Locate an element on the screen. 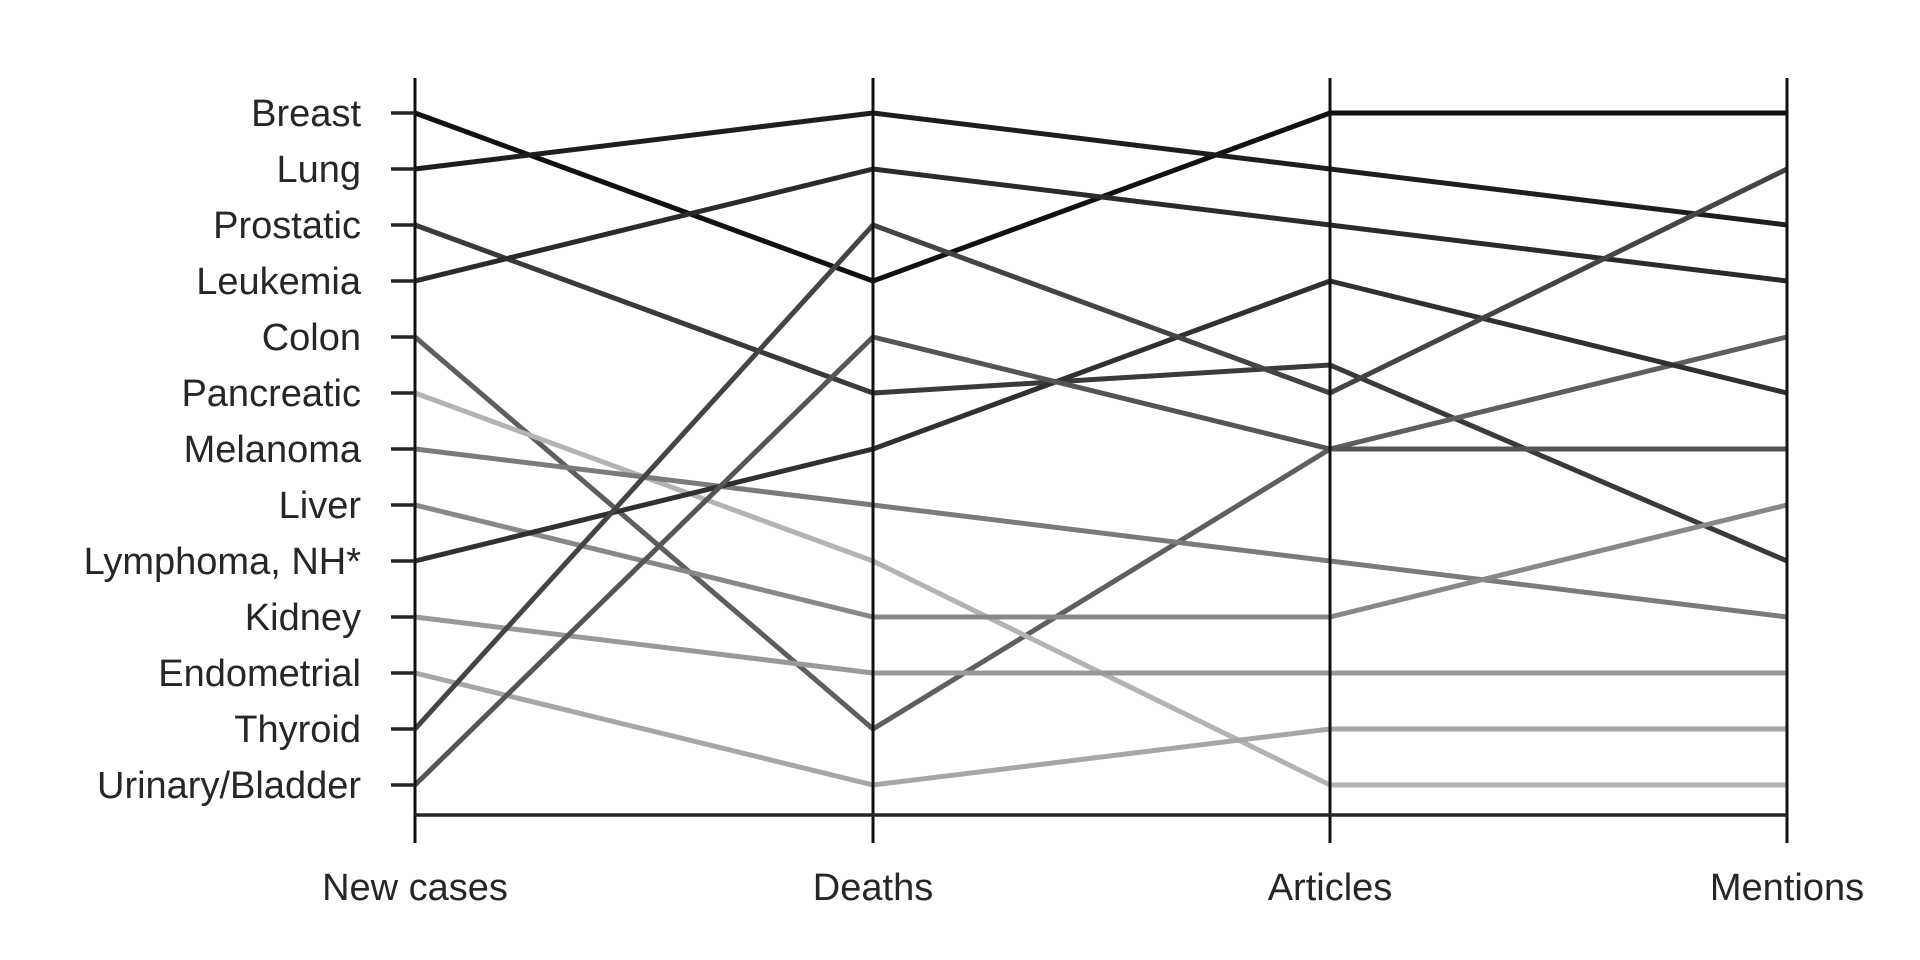  y-tick-label: Leukemia is located at coordinates (279, 282).